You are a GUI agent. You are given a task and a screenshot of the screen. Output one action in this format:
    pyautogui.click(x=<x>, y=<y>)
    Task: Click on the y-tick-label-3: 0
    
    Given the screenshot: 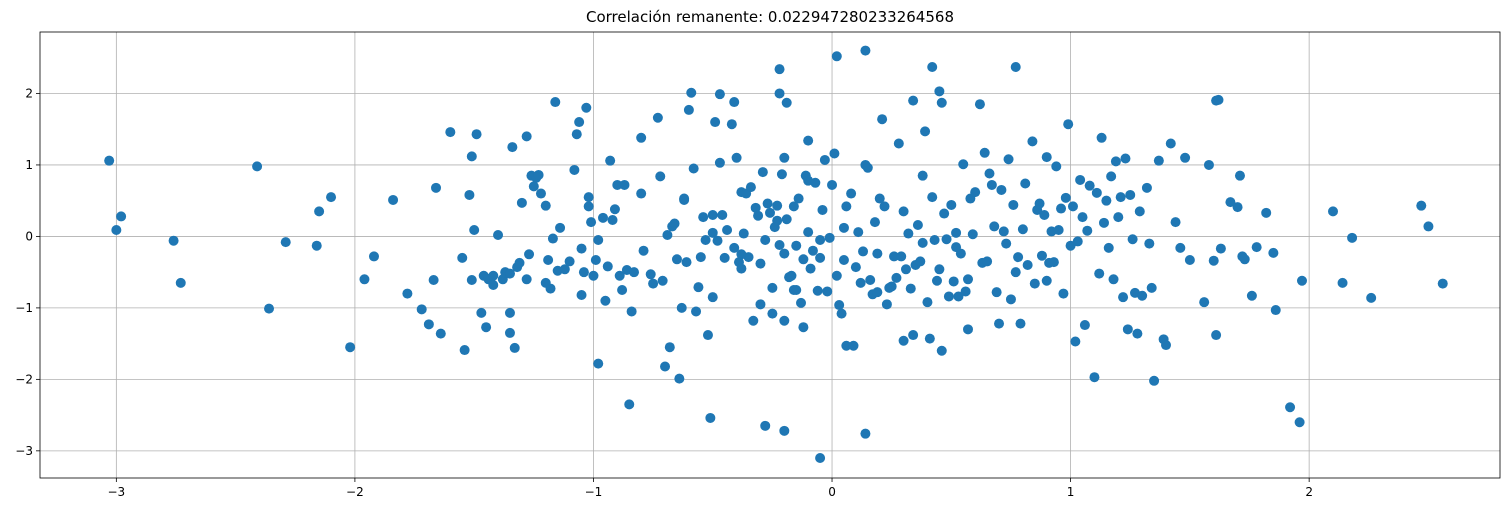 What is the action you would take?
    pyautogui.click(x=29, y=236)
    